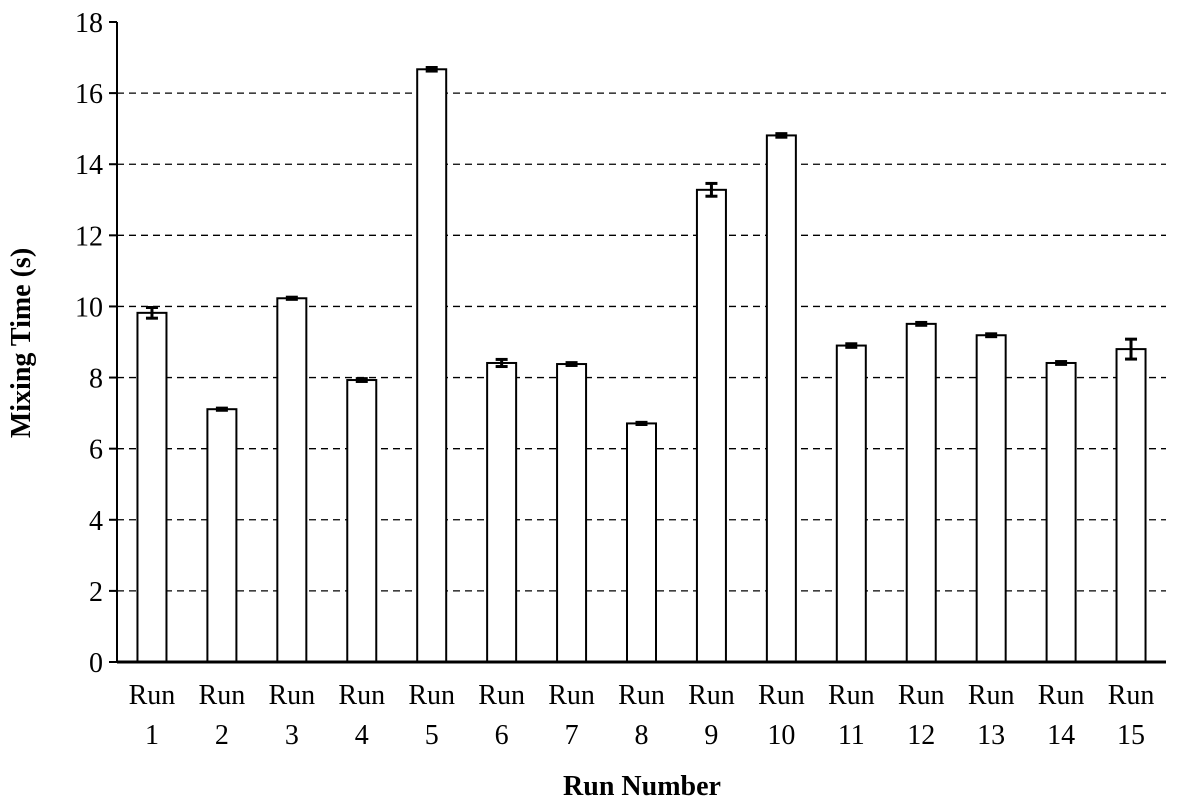 The image size is (1180, 805). I want to click on y-tick-label: 16, so click(89, 94).